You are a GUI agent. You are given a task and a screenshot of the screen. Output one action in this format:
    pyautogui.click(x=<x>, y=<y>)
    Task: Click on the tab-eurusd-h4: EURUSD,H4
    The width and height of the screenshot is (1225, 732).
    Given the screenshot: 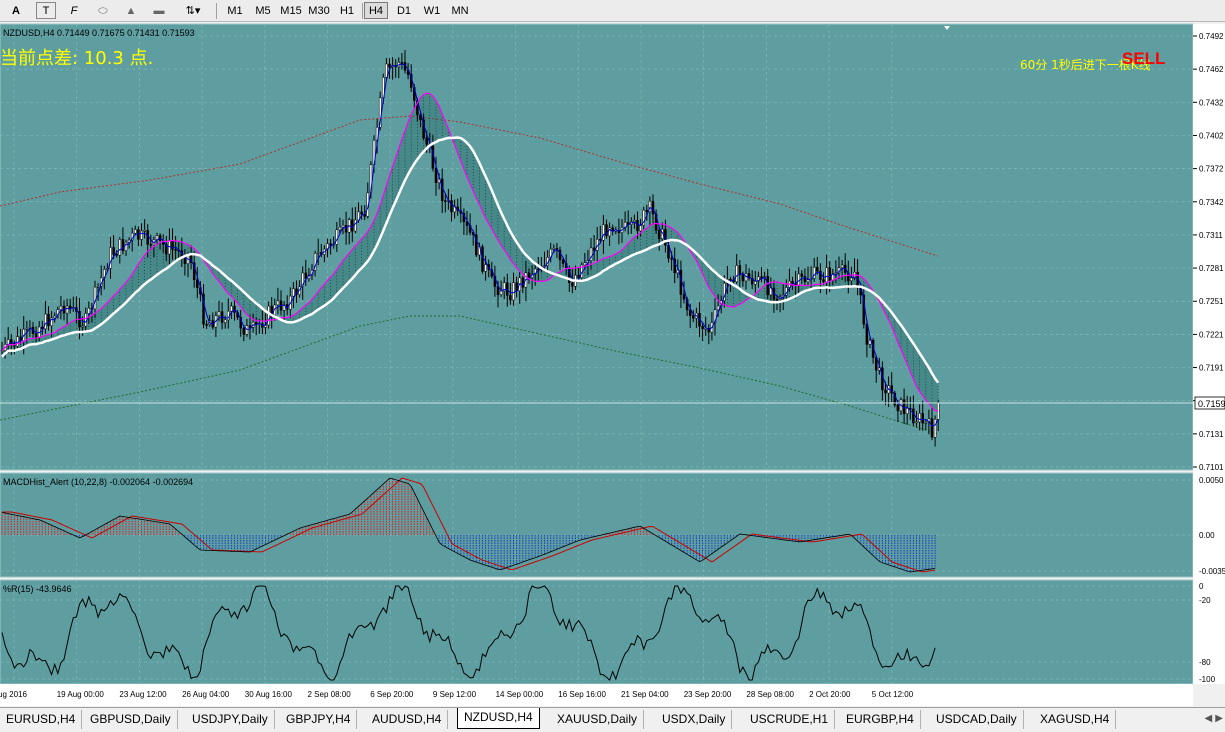 What is the action you would take?
    pyautogui.click(x=41, y=719)
    